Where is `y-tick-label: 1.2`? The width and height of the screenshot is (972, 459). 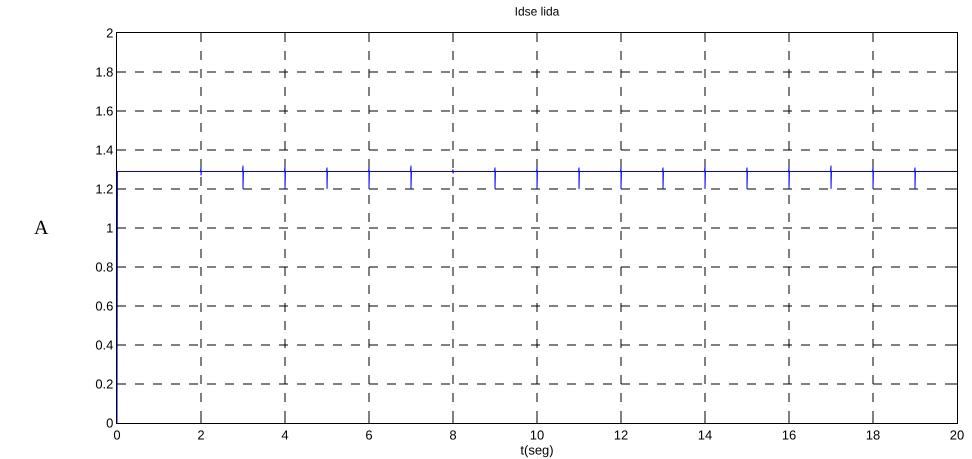
y-tick-label: 1.2 is located at coordinates (104, 189).